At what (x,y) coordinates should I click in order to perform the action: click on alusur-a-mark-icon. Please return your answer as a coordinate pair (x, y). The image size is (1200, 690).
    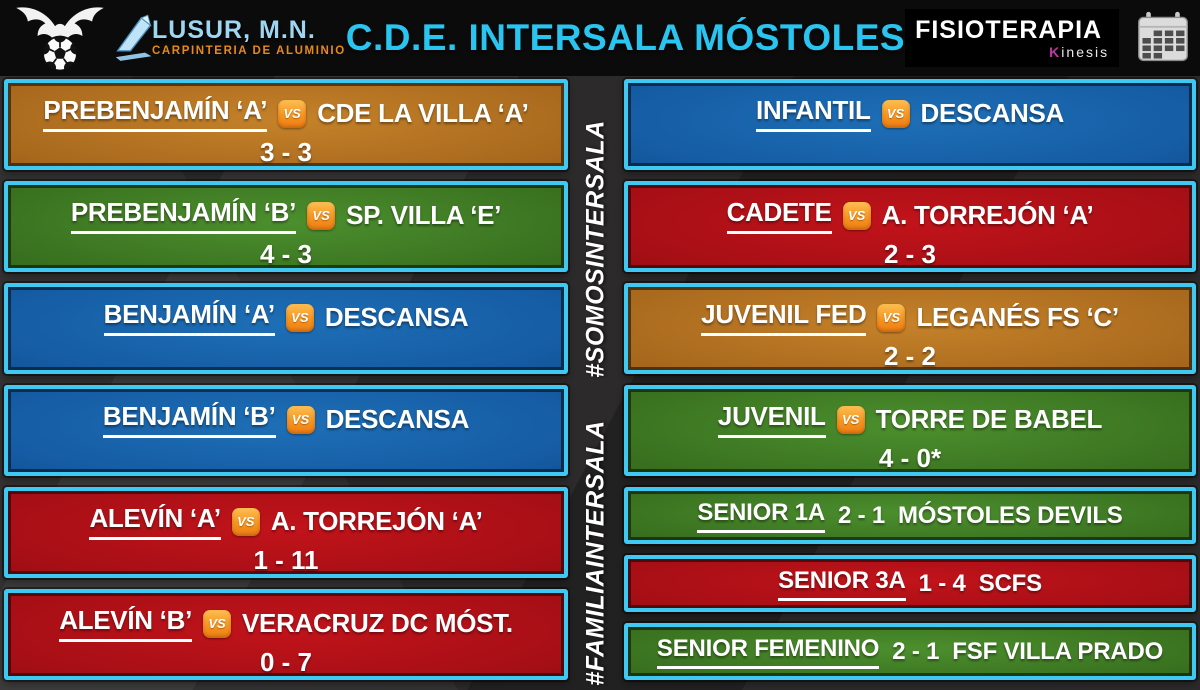
    Looking at the image, I should click on (133, 37).